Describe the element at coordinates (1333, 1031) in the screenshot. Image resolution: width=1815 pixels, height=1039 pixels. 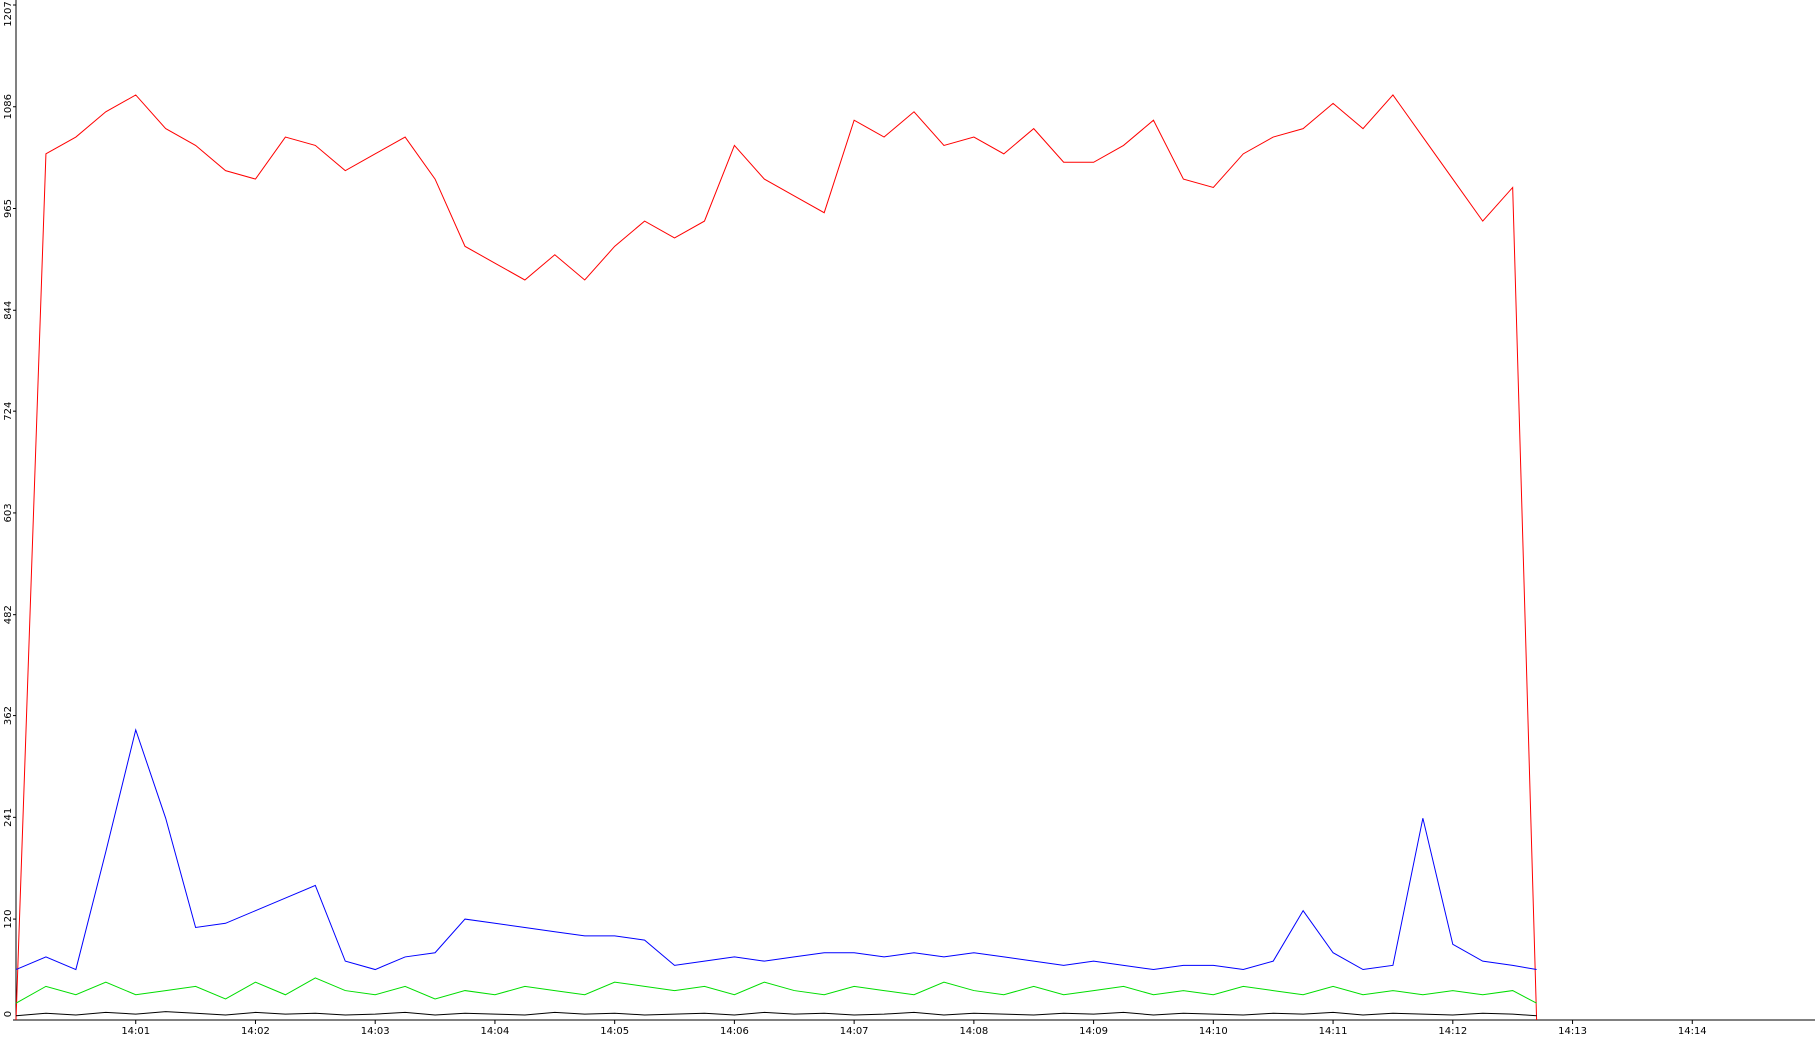
I see `x-tick-label: 14:11` at that location.